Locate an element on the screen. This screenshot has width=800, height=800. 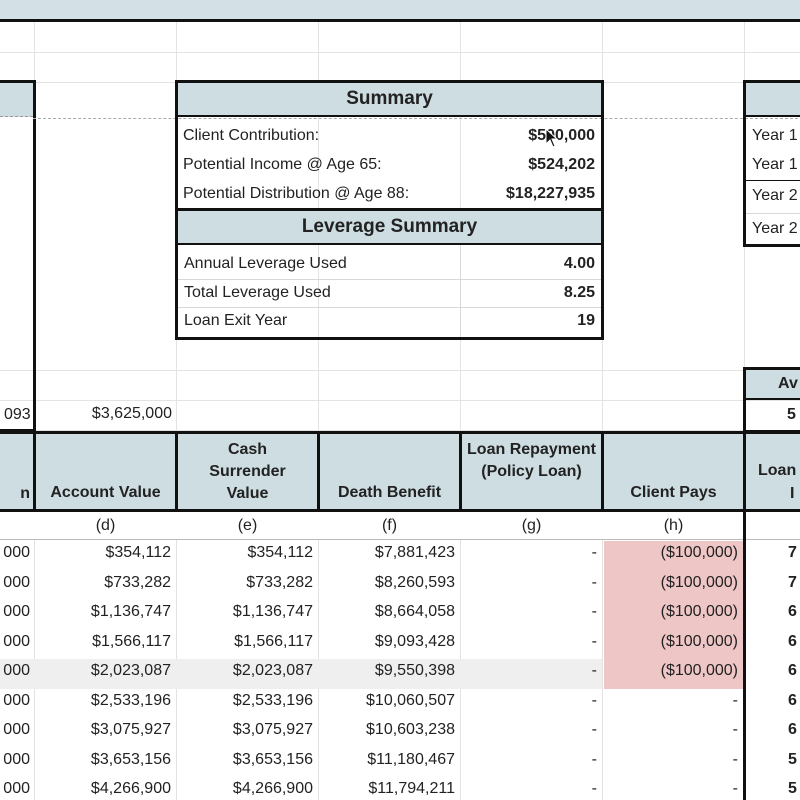
leverage-col-divider is located at coordinates (460, 292).